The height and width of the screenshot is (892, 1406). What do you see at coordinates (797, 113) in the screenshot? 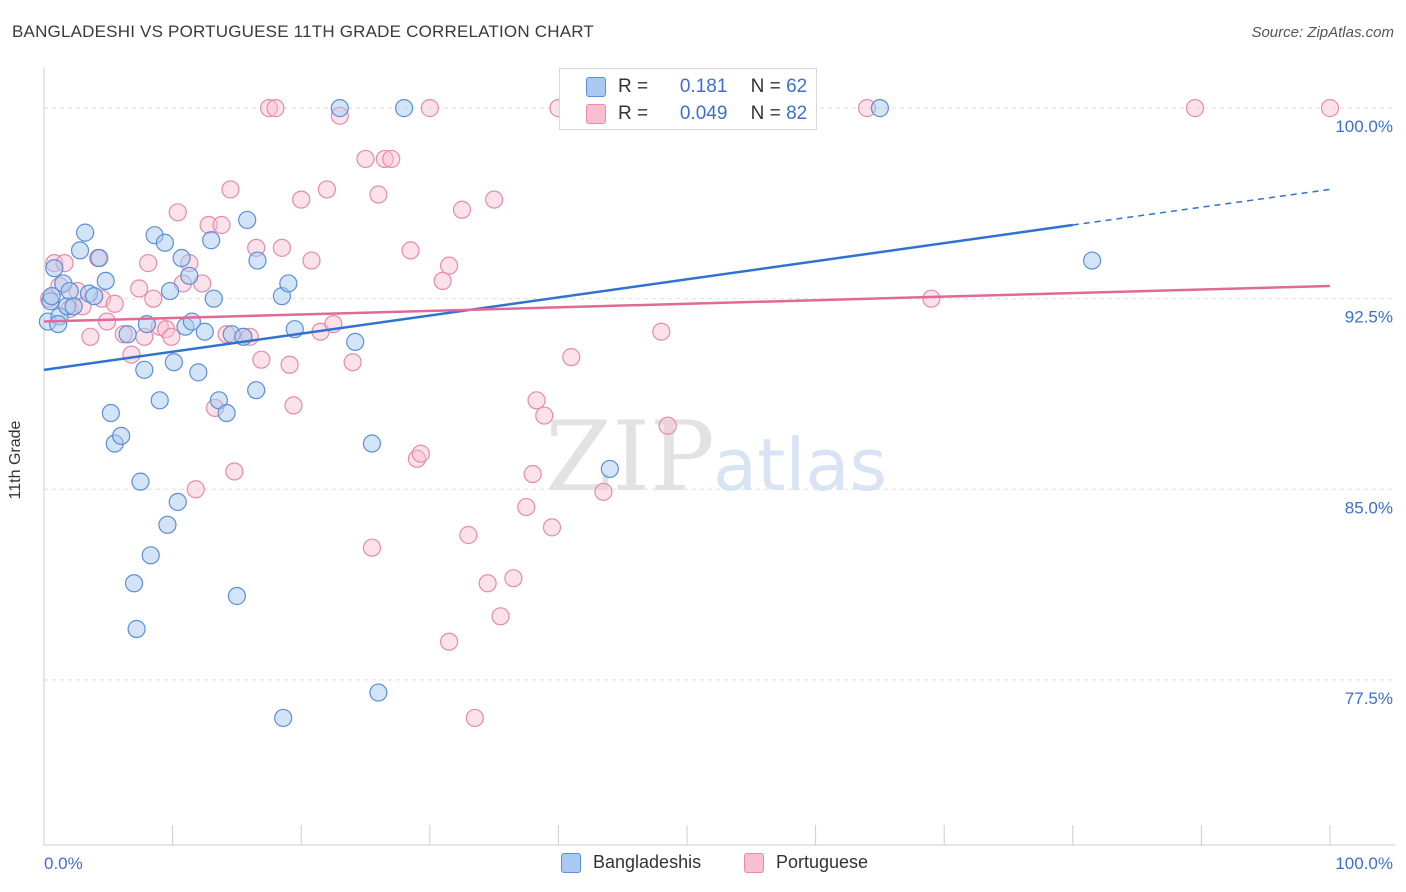
I see `stats-n-value-portuguese: 82` at bounding box center [797, 113].